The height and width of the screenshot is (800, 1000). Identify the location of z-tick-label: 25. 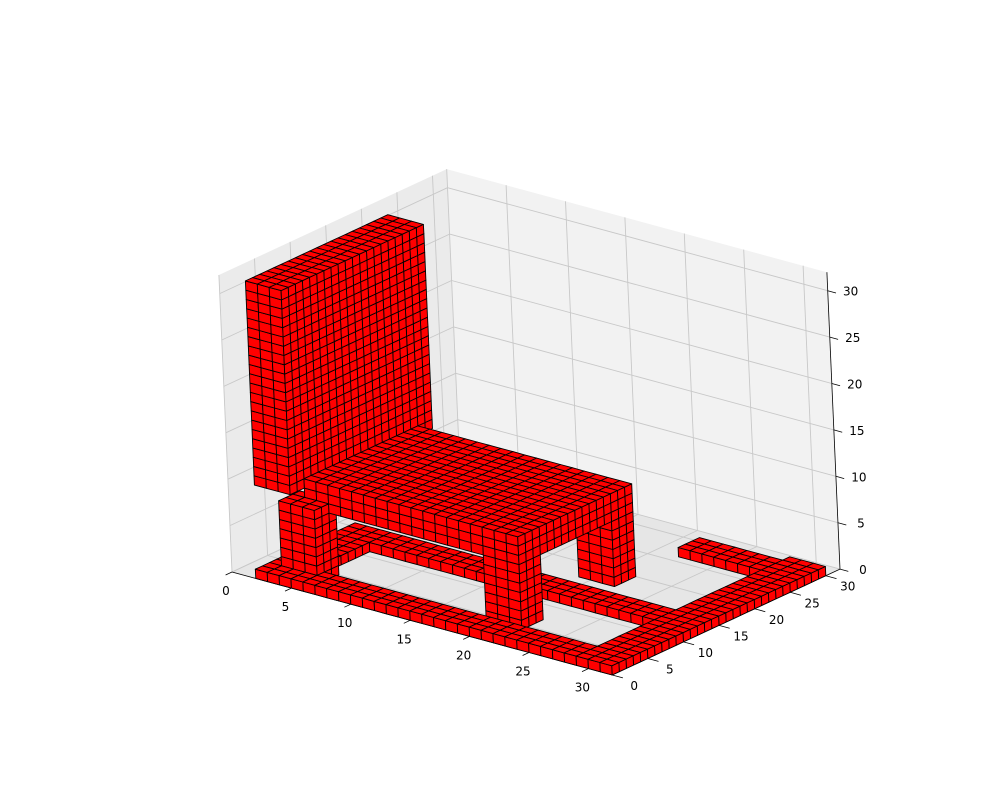
(852, 338).